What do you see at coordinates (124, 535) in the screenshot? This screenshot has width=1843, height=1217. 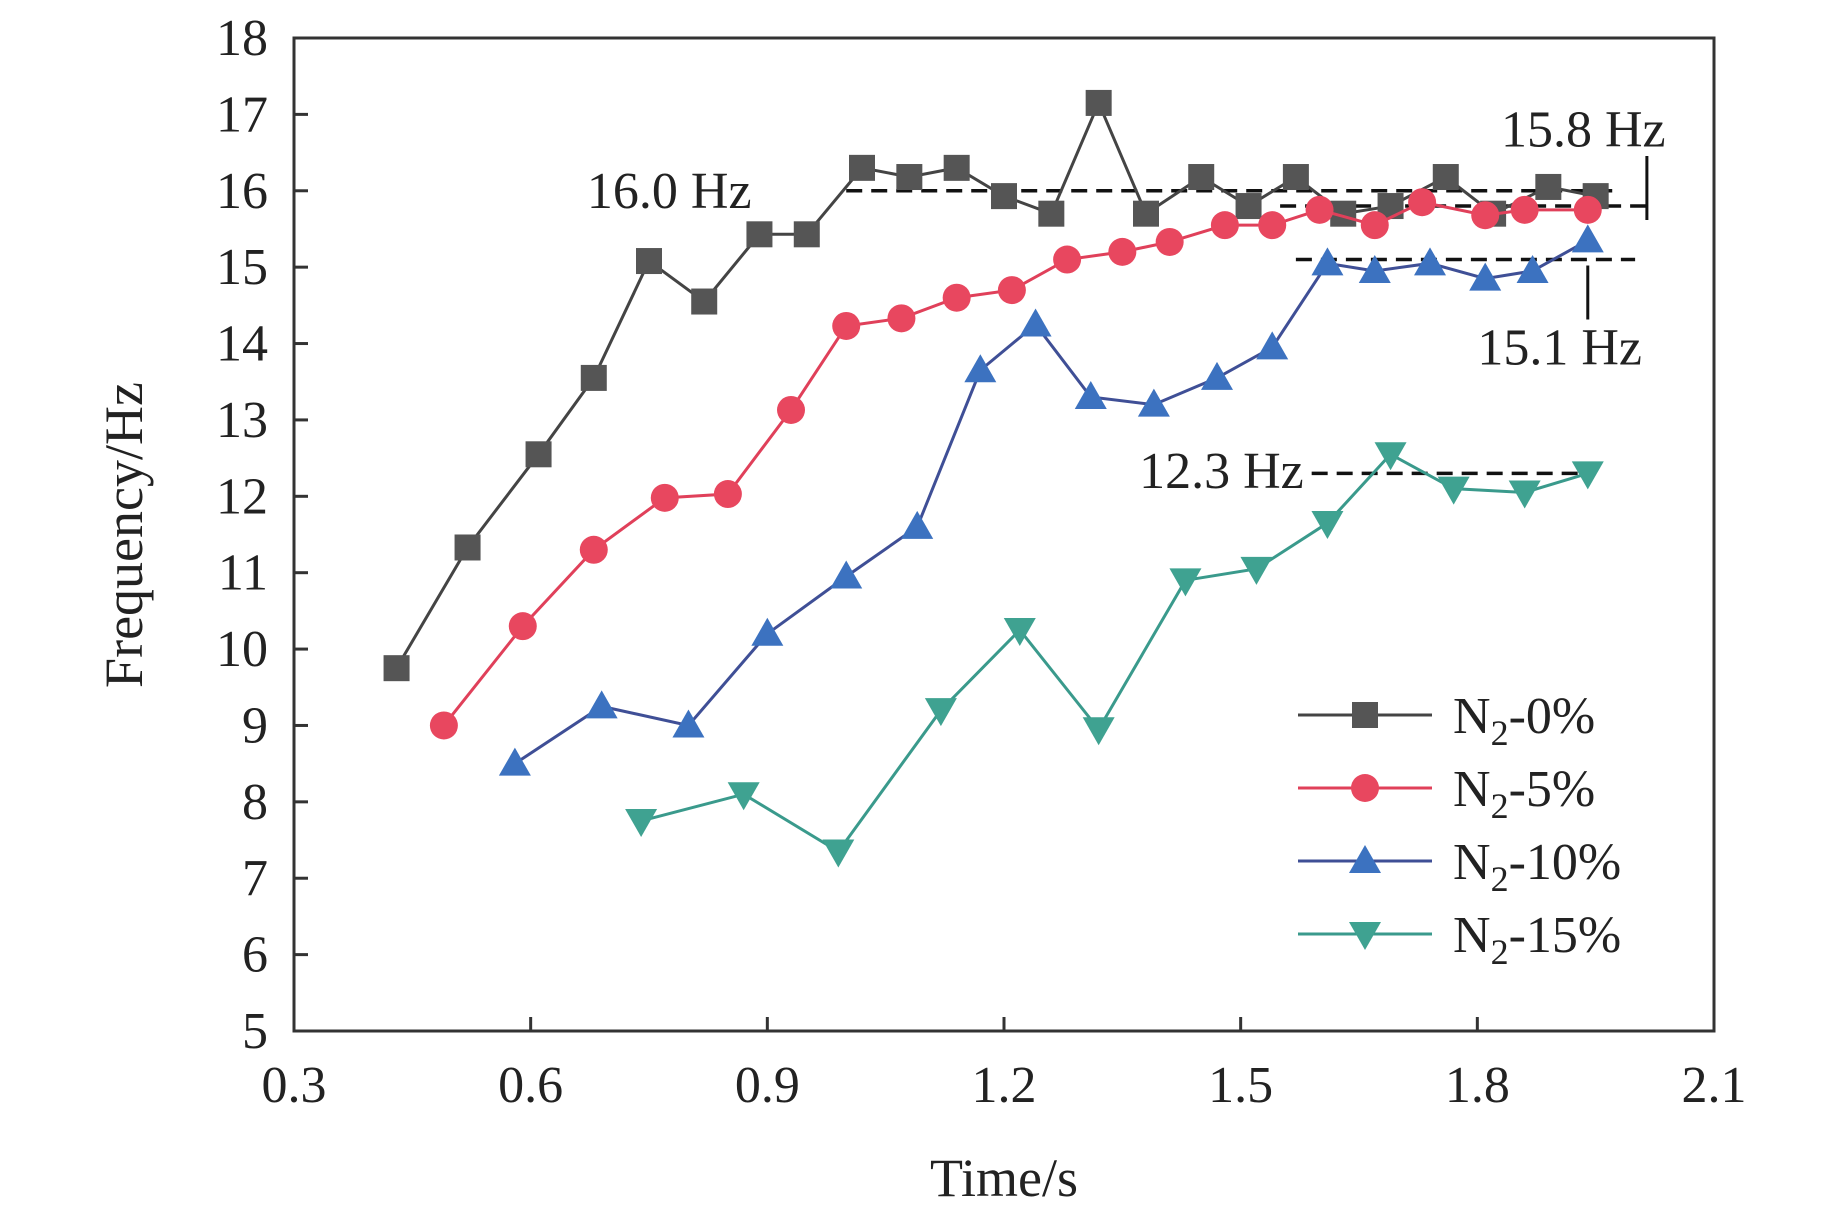 I see `y-axis-title: Frequency/Hz` at bounding box center [124, 535].